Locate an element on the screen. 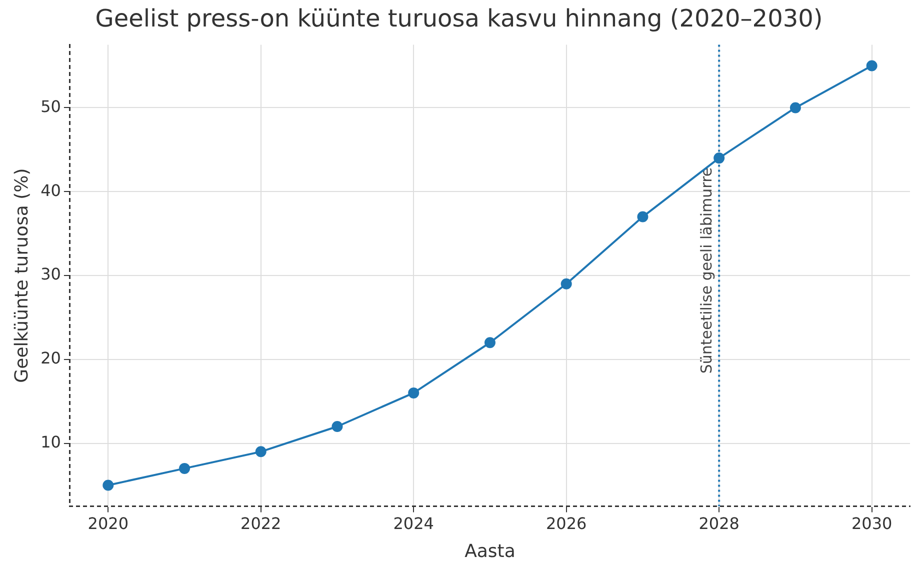 This screenshot has height=571, width=920. y-axis-title: Geelküünte turuosa (%) is located at coordinates (21, 275).